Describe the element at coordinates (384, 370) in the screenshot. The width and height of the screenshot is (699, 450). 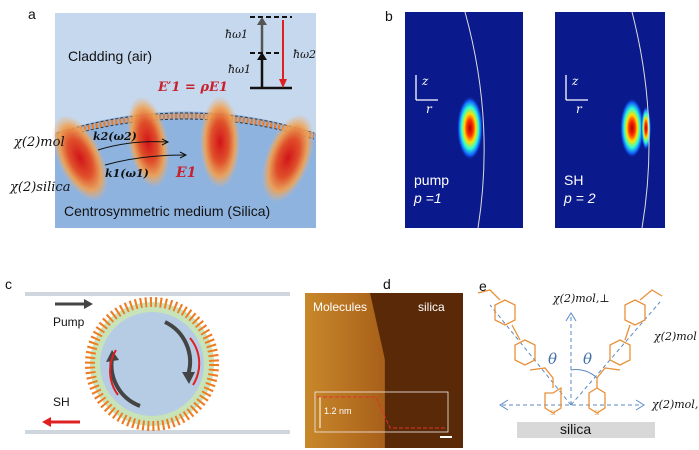
I see `panel-d` at that location.